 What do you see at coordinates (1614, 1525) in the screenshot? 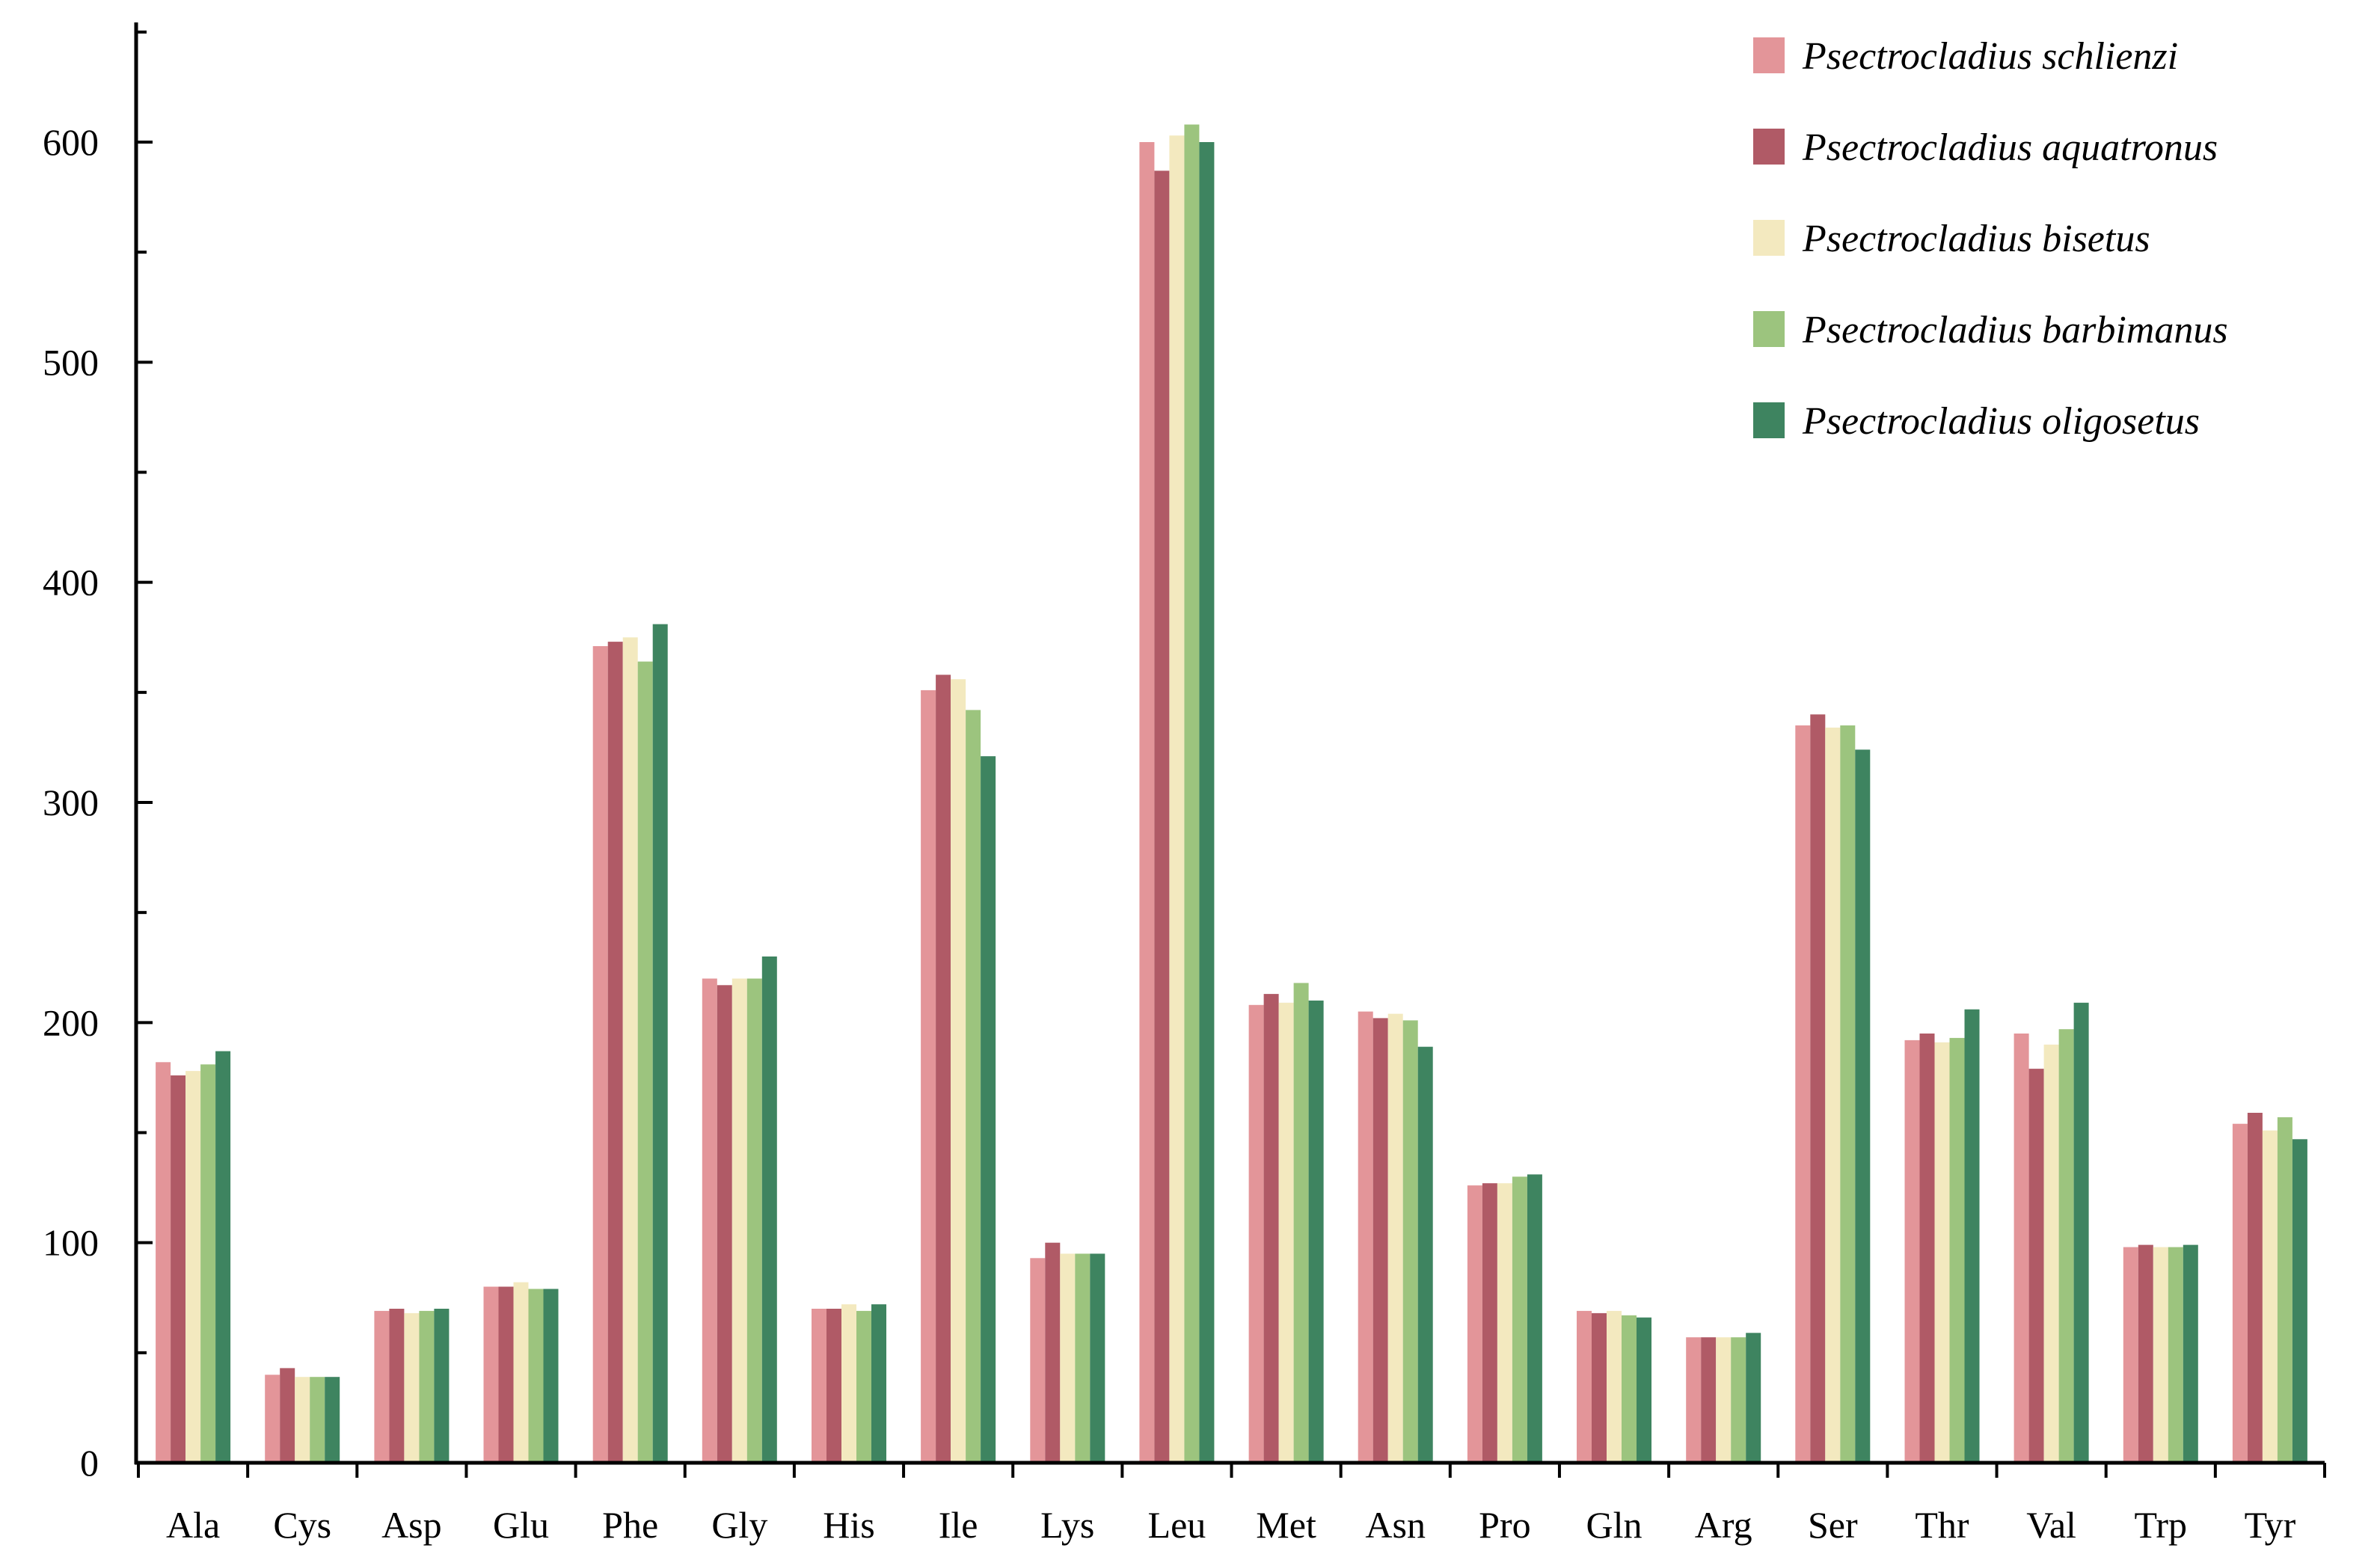
I see `x-category-label: Gln` at bounding box center [1614, 1525].